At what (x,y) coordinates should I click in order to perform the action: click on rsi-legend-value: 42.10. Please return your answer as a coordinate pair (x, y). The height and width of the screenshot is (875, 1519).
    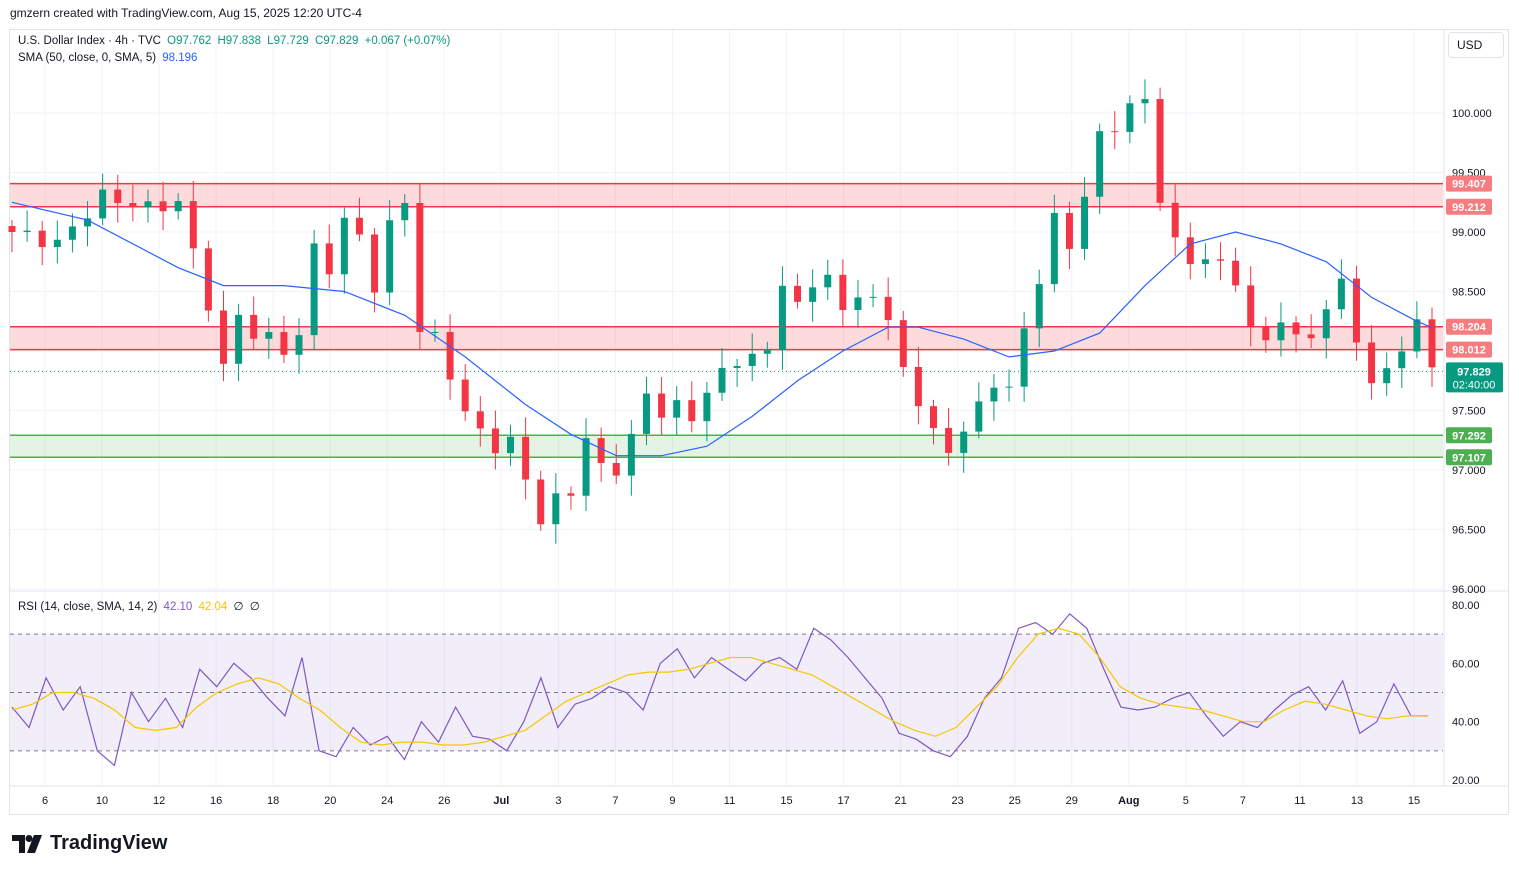
    Looking at the image, I should click on (178, 607).